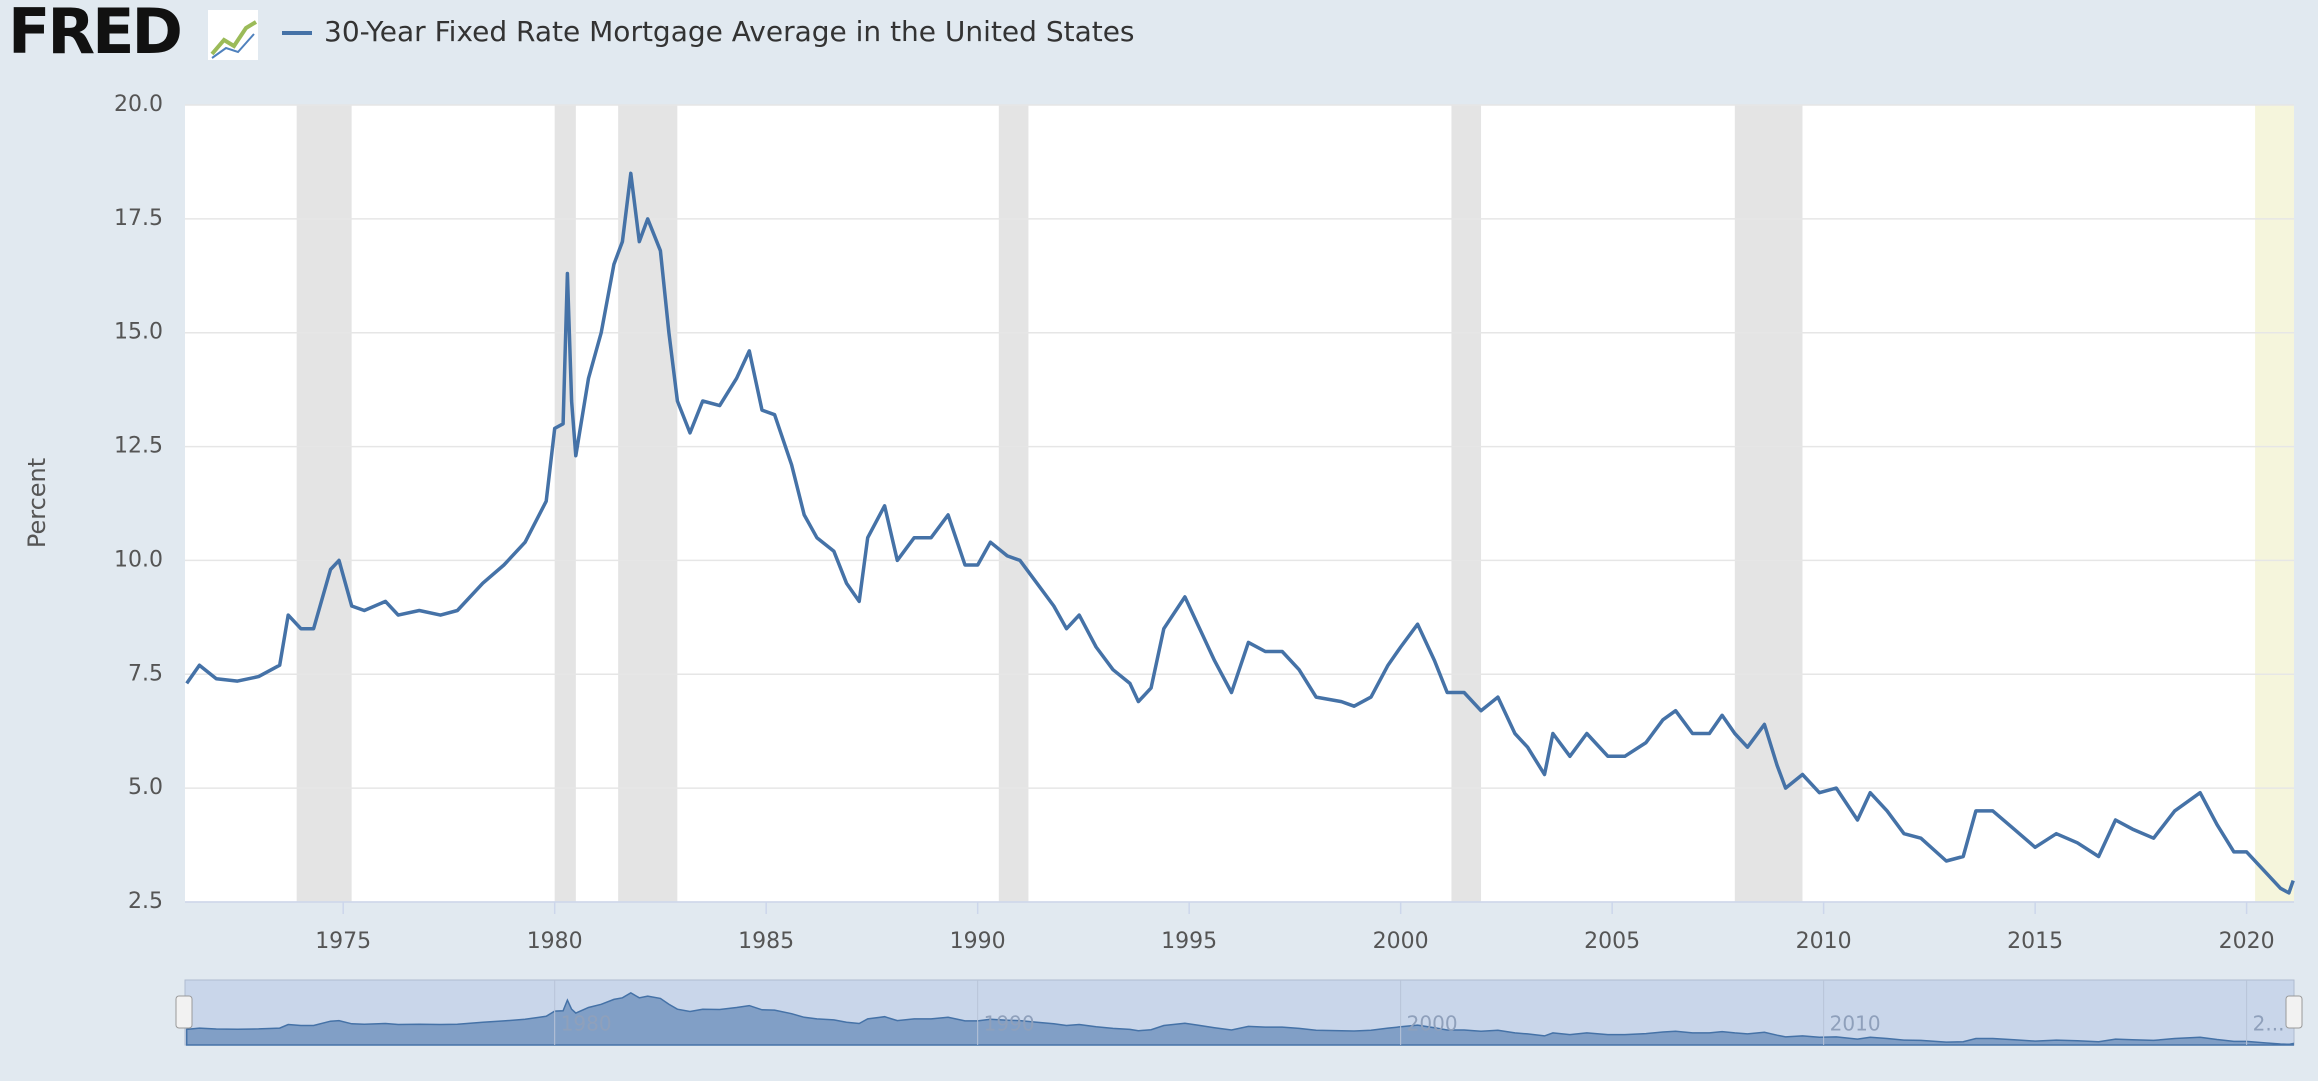  What do you see at coordinates (233, 35) in the screenshot?
I see `logo-icon` at bounding box center [233, 35].